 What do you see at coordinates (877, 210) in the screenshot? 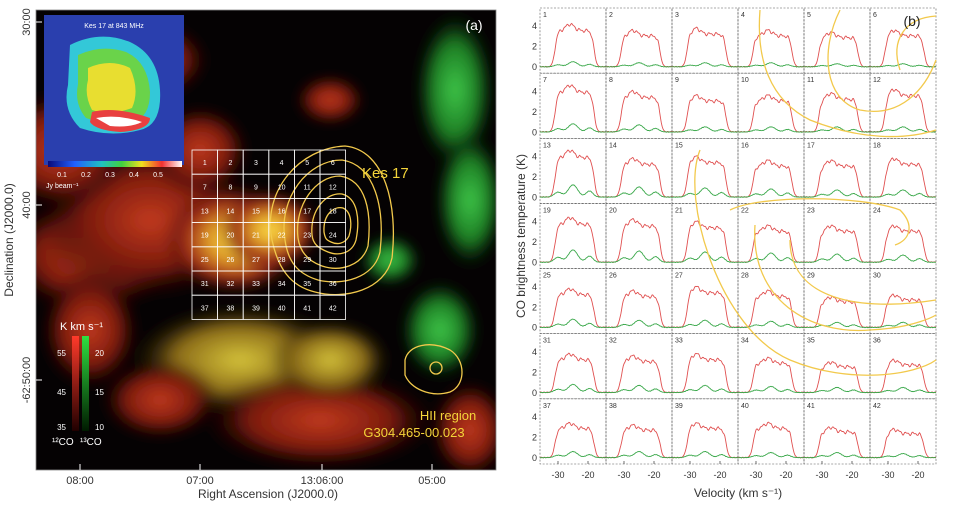
I see `spectrum-cell-number: 24` at bounding box center [877, 210].